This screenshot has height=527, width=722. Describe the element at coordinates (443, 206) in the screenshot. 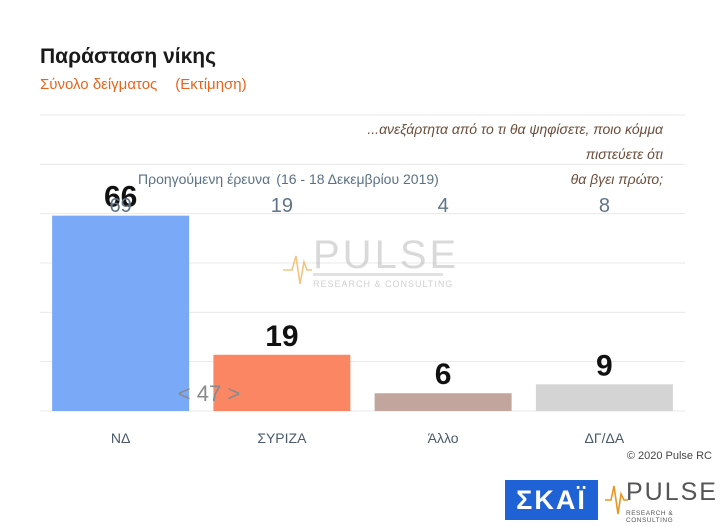

I see `previous-value-other: 4` at that location.